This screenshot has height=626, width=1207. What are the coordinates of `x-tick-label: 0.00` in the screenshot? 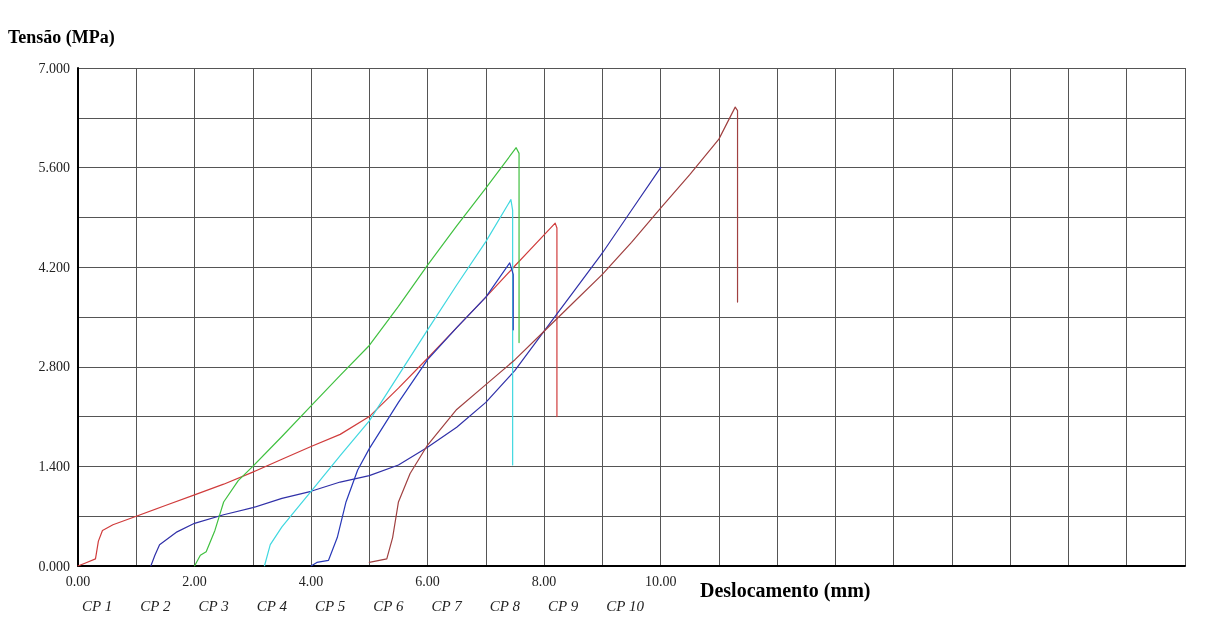 It's located at (78, 581).